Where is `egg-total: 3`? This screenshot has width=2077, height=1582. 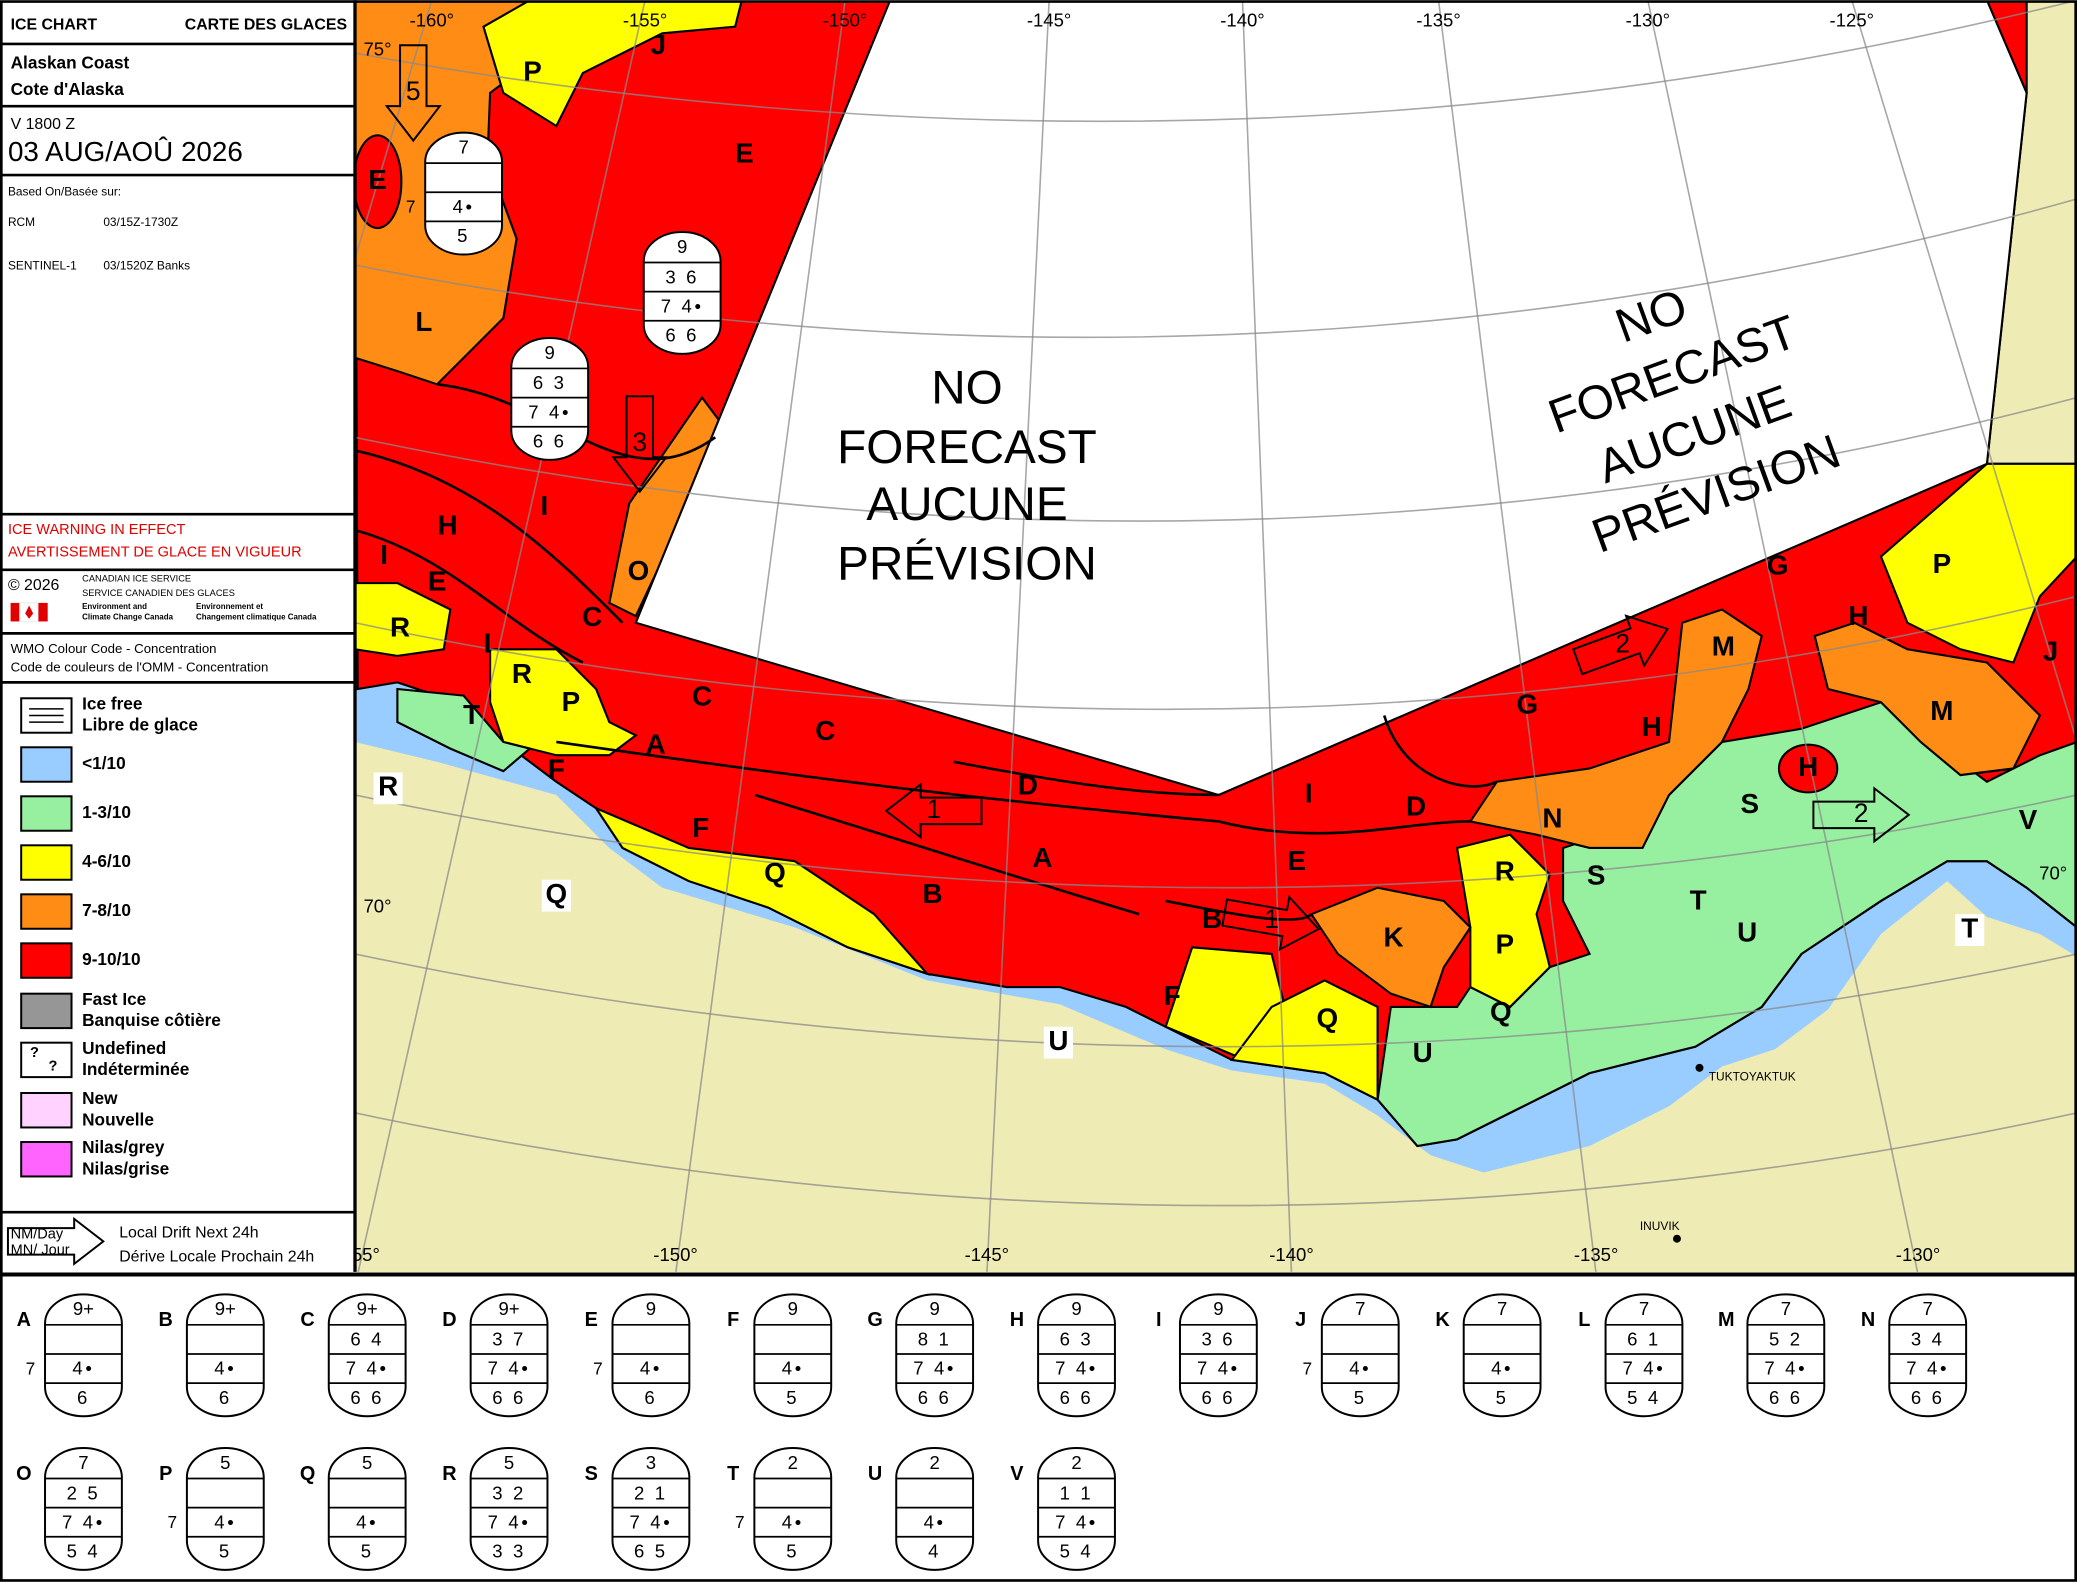
egg-total: 3 is located at coordinates (651, 1462).